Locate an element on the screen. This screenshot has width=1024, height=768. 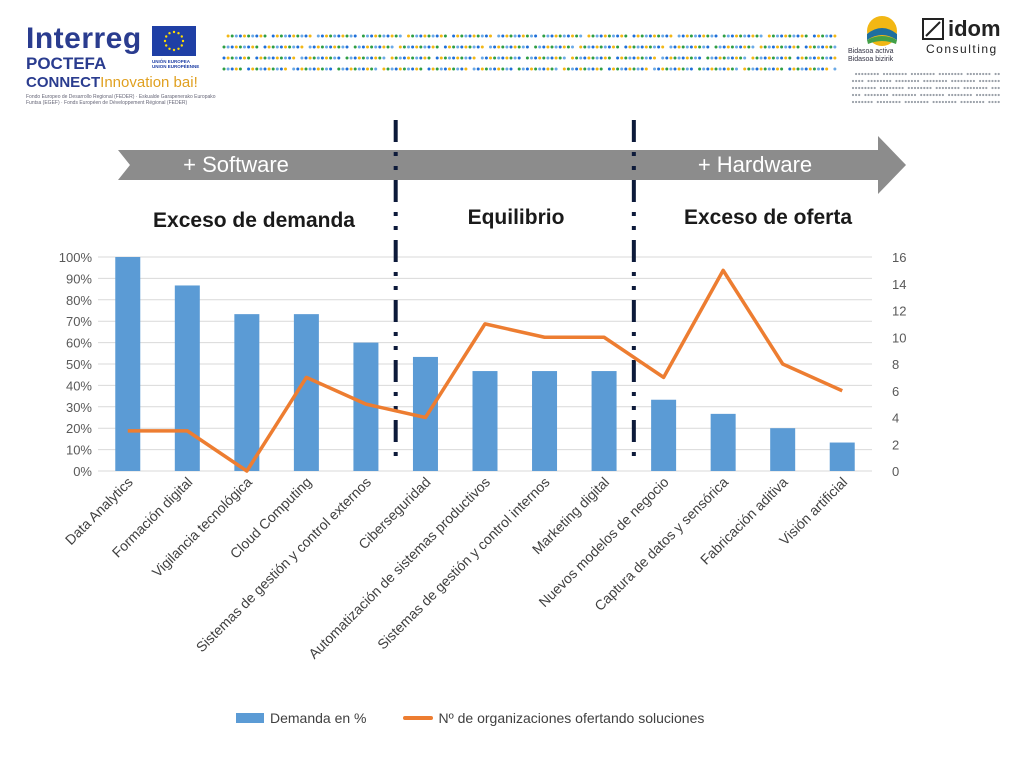
arrow-right-label: + Hardware is located at coordinates (755, 164).